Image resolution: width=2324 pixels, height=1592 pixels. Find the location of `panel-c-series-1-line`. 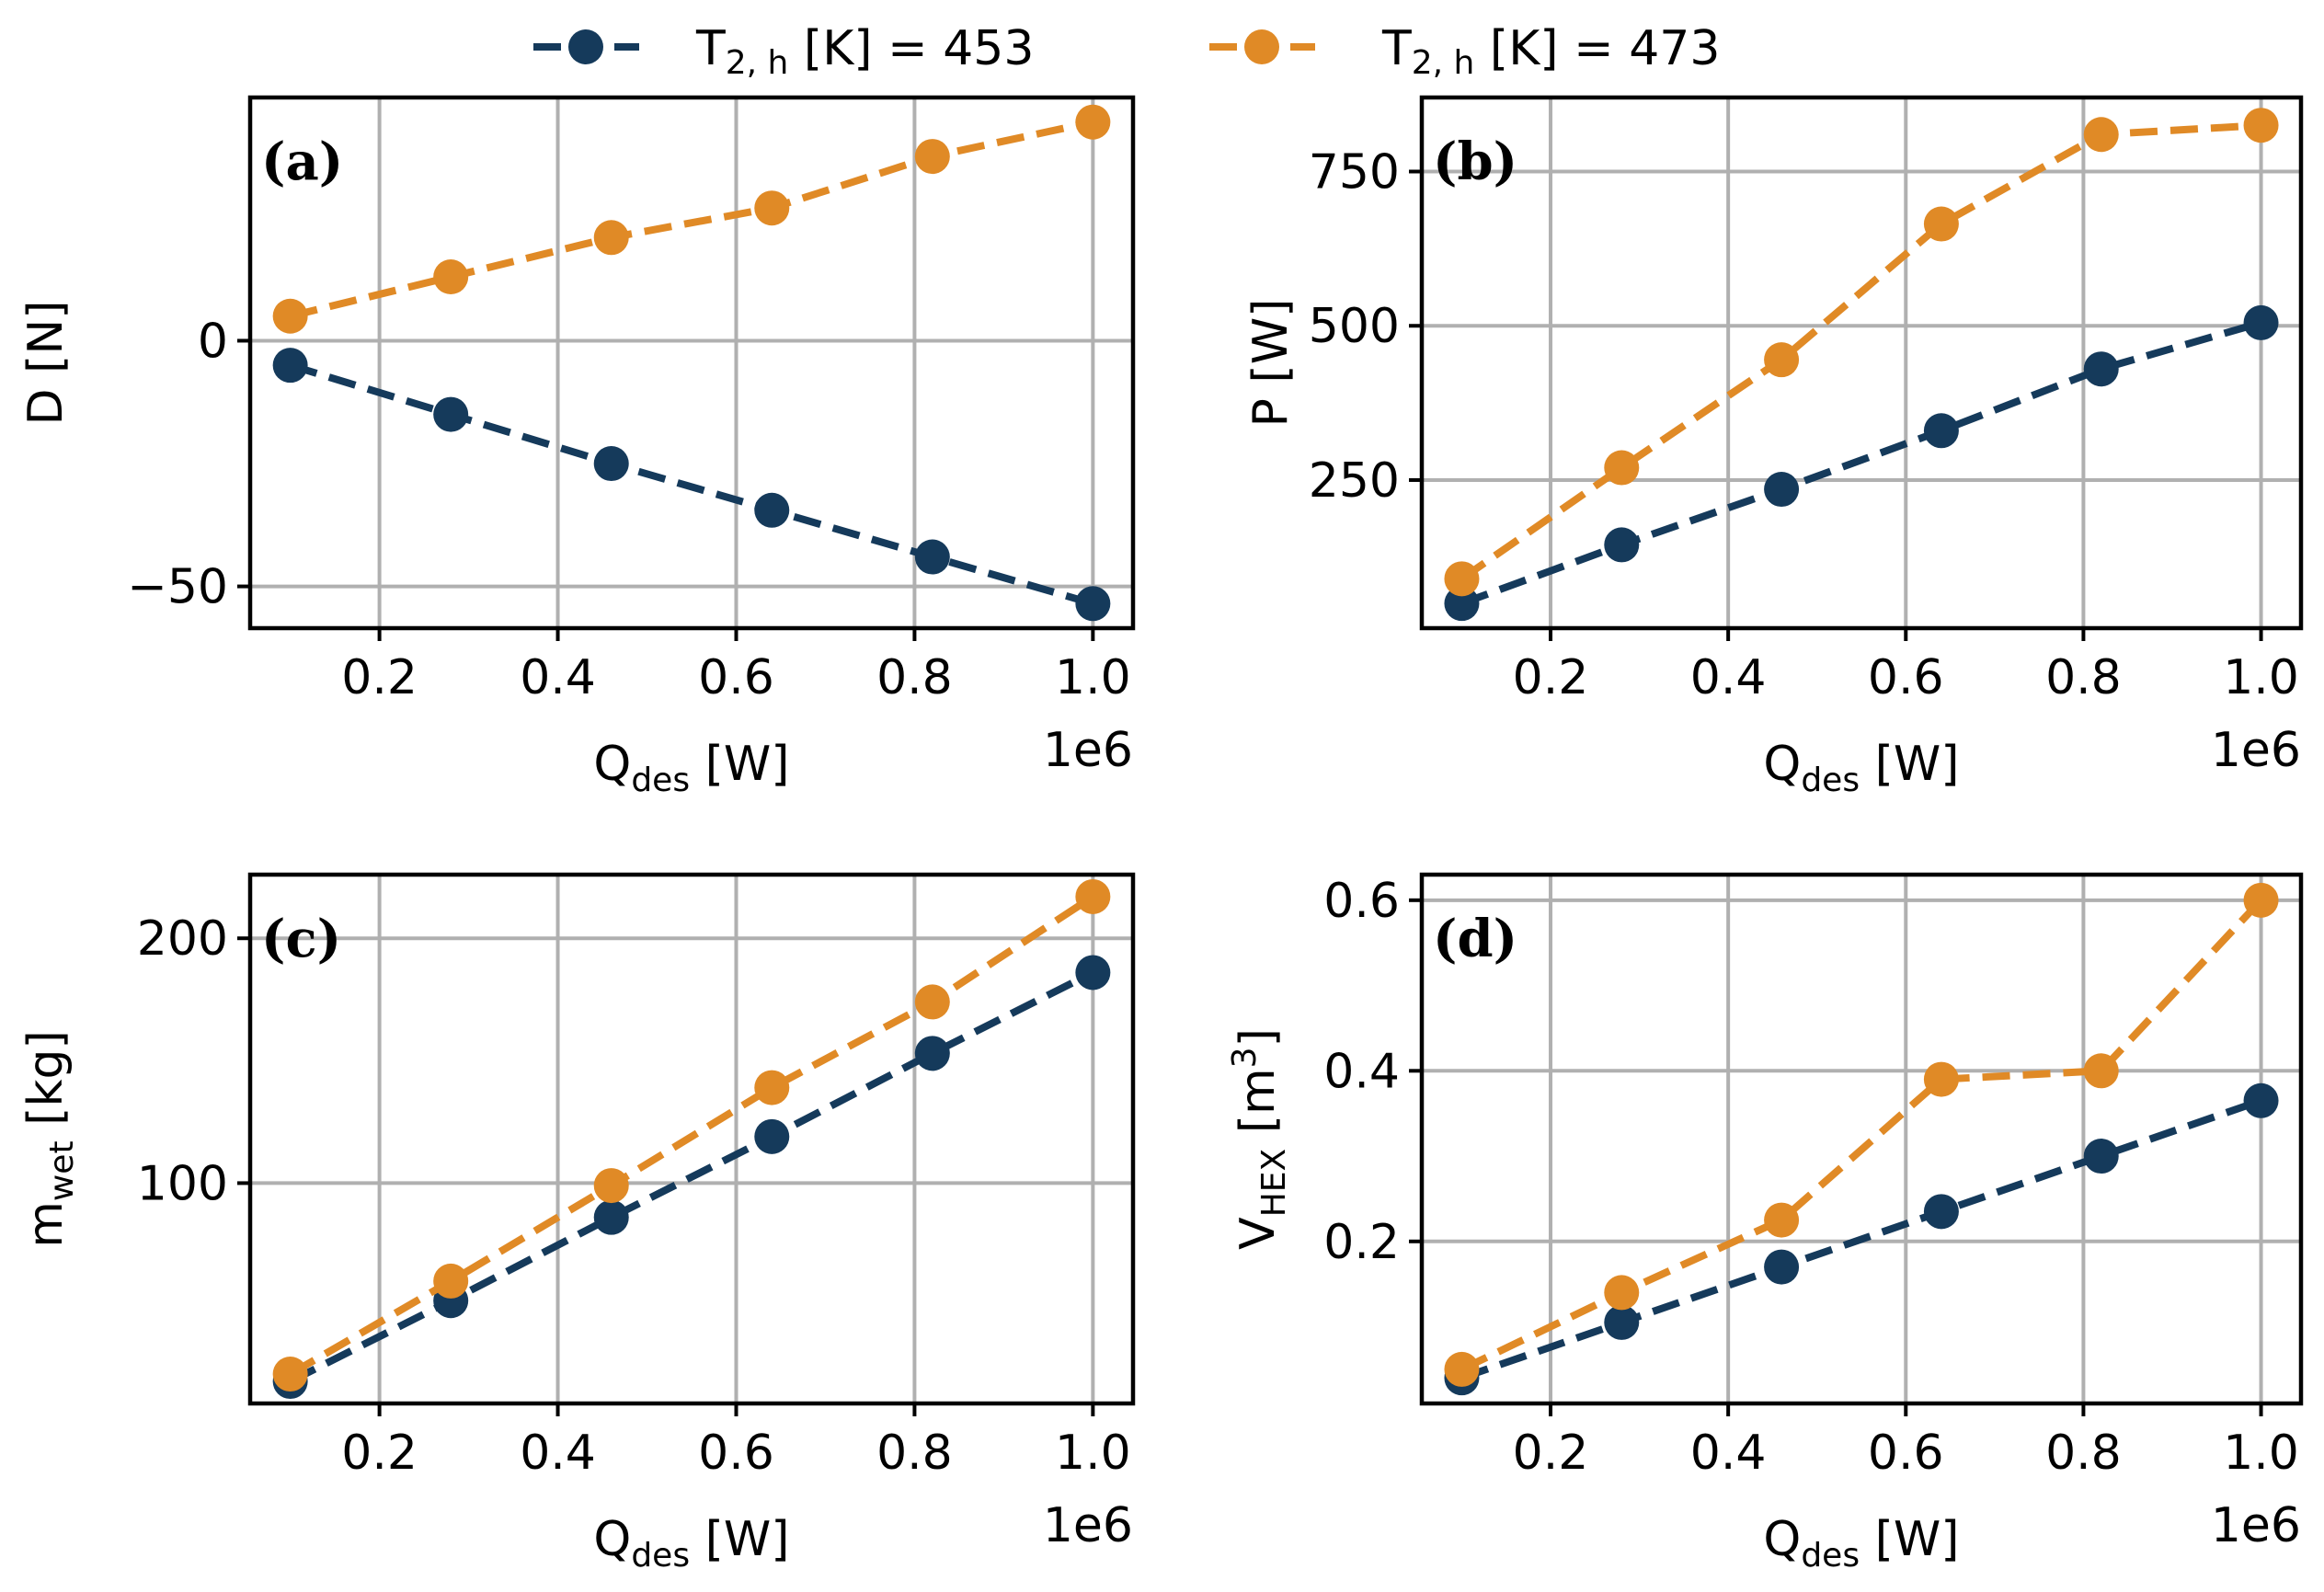

panel-c-series-1-line is located at coordinates (691, 1136).